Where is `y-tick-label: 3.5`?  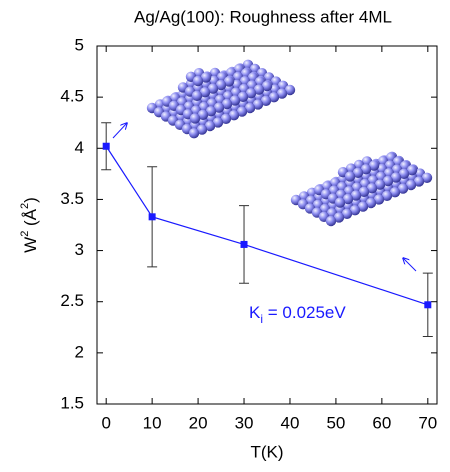
y-tick-label: 3.5 is located at coordinates (72, 198).